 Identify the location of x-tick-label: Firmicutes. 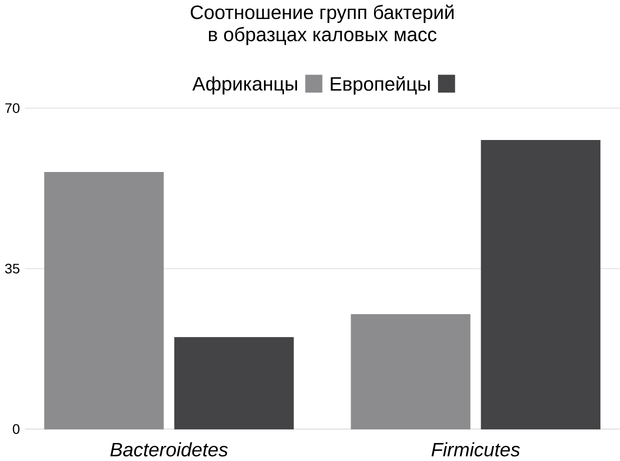
(476, 449).